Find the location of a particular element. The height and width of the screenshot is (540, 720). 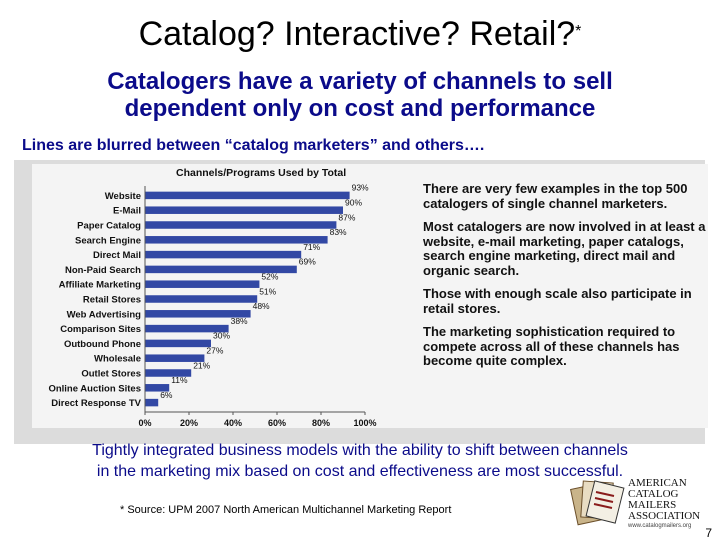

category-label: Search Engine is located at coordinates (108, 240).